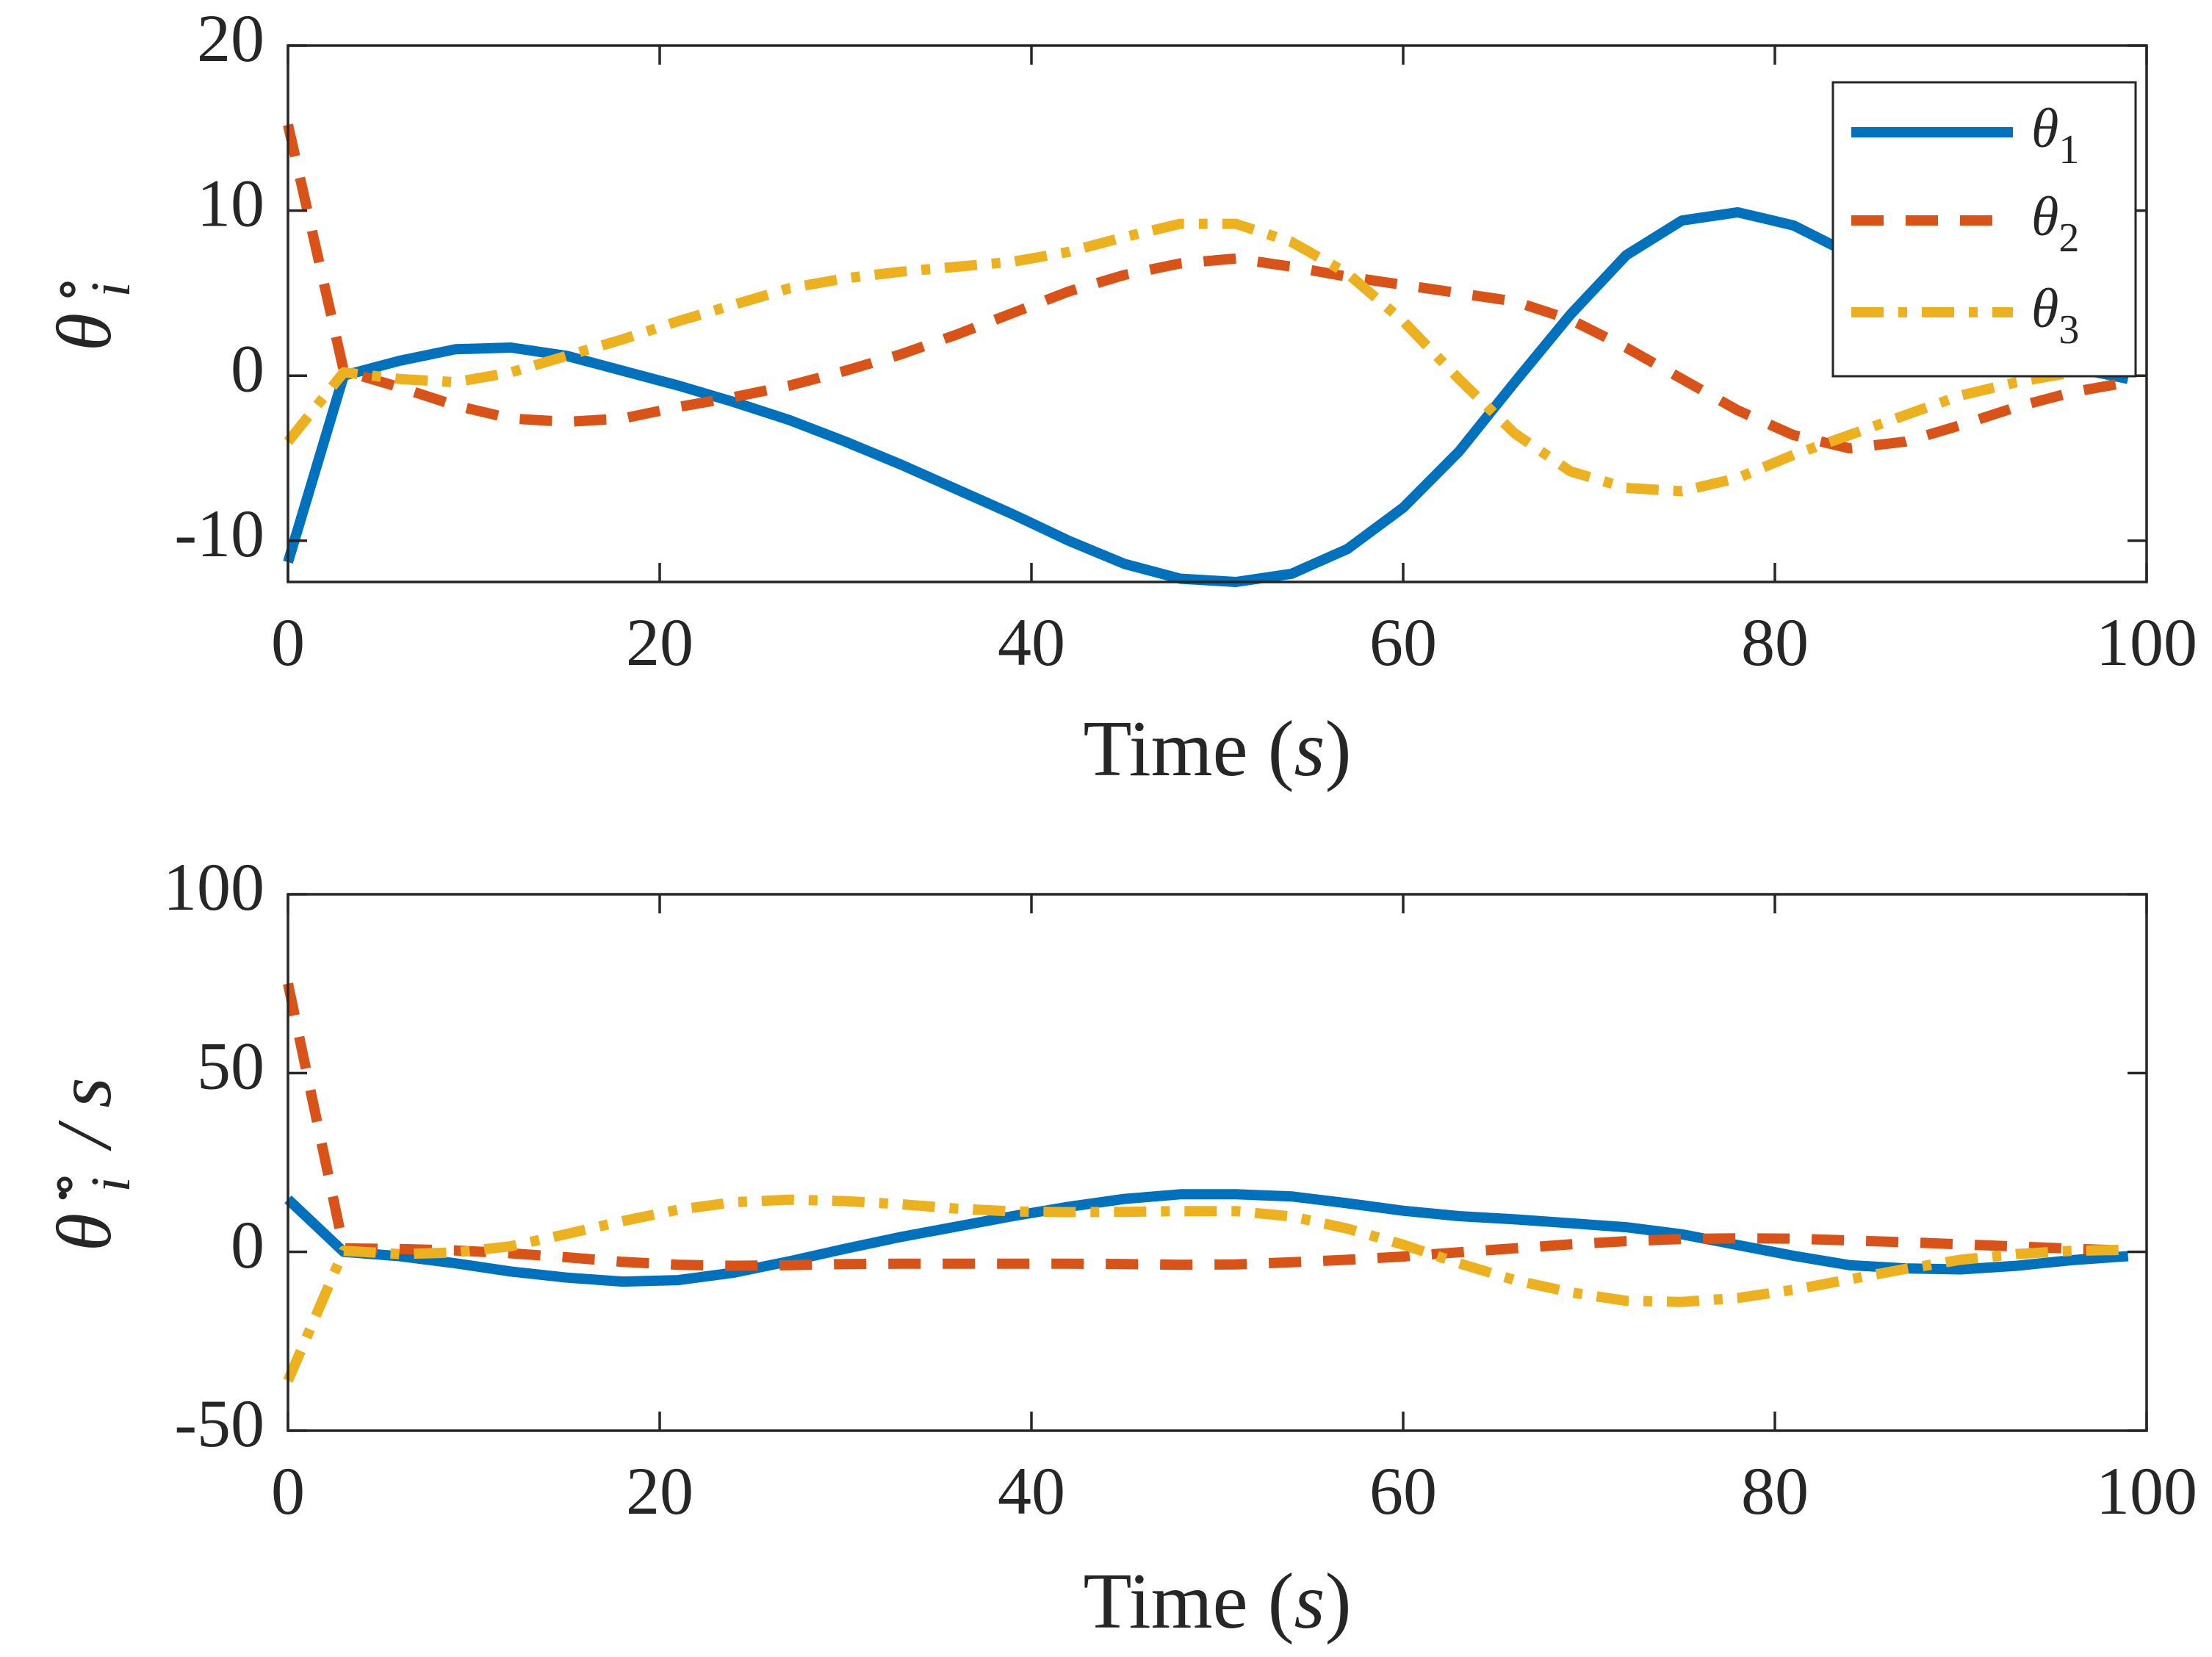 Image resolution: width=2212 pixels, height=1657 pixels. Describe the element at coordinates (1217, 749) in the screenshot. I see `top-x-axis-label: Time (s)` at that location.